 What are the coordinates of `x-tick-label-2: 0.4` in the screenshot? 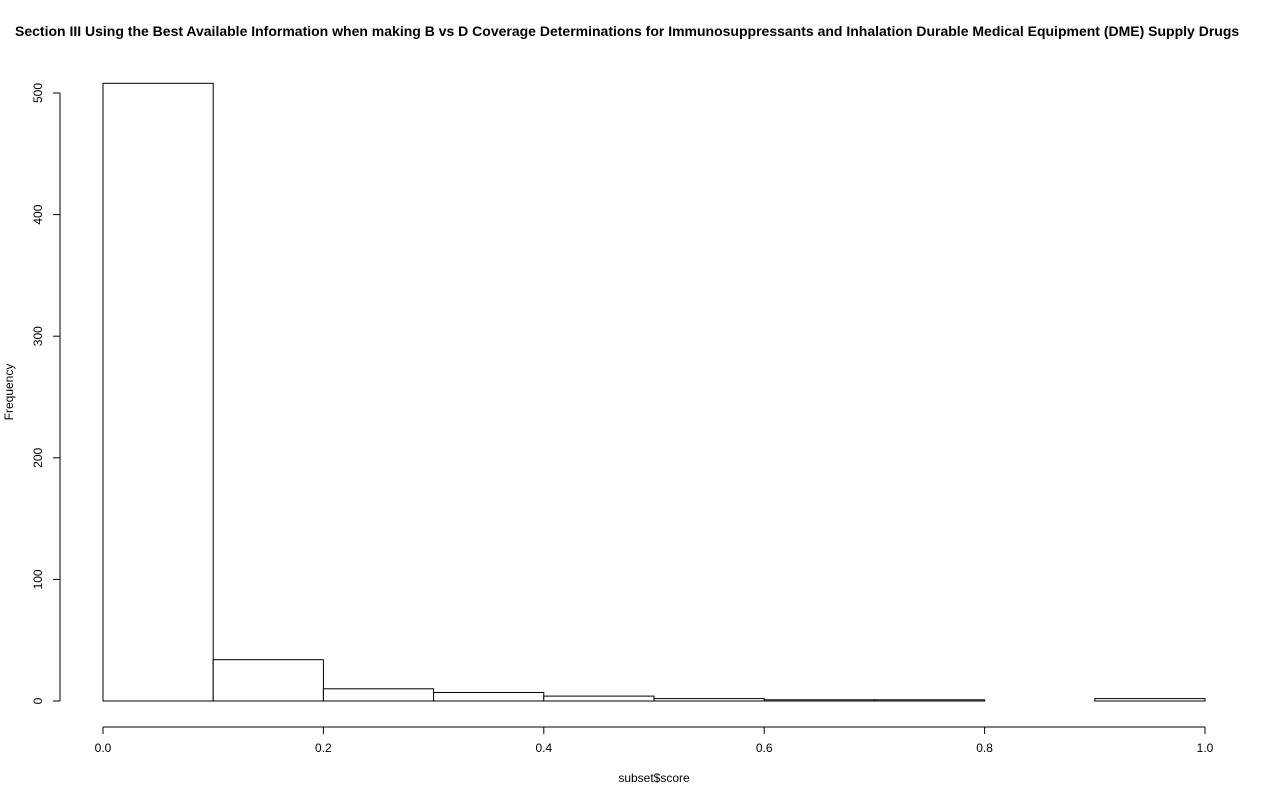 It's located at (543, 748).